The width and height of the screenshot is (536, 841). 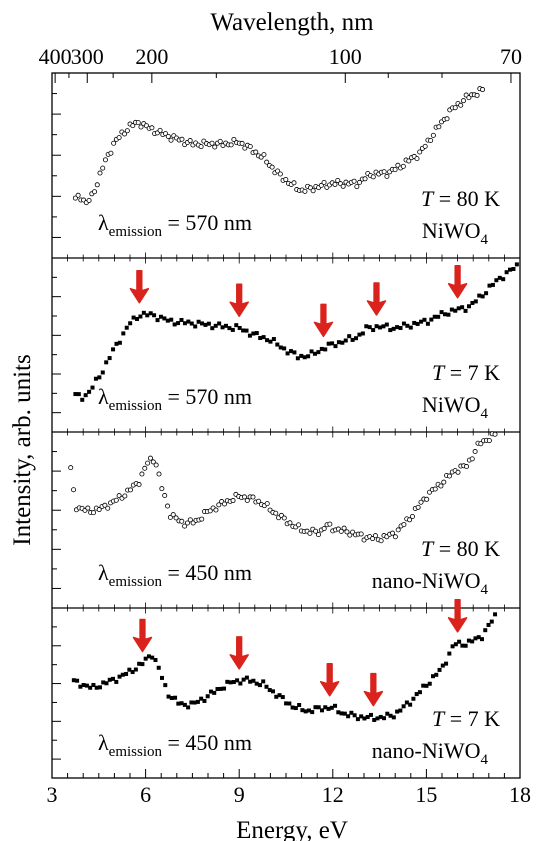 What do you see at coordinates (430, 583) in the screenshot?
I see `sample-label: nano-NiWO4` at bounding box center [430, 583].